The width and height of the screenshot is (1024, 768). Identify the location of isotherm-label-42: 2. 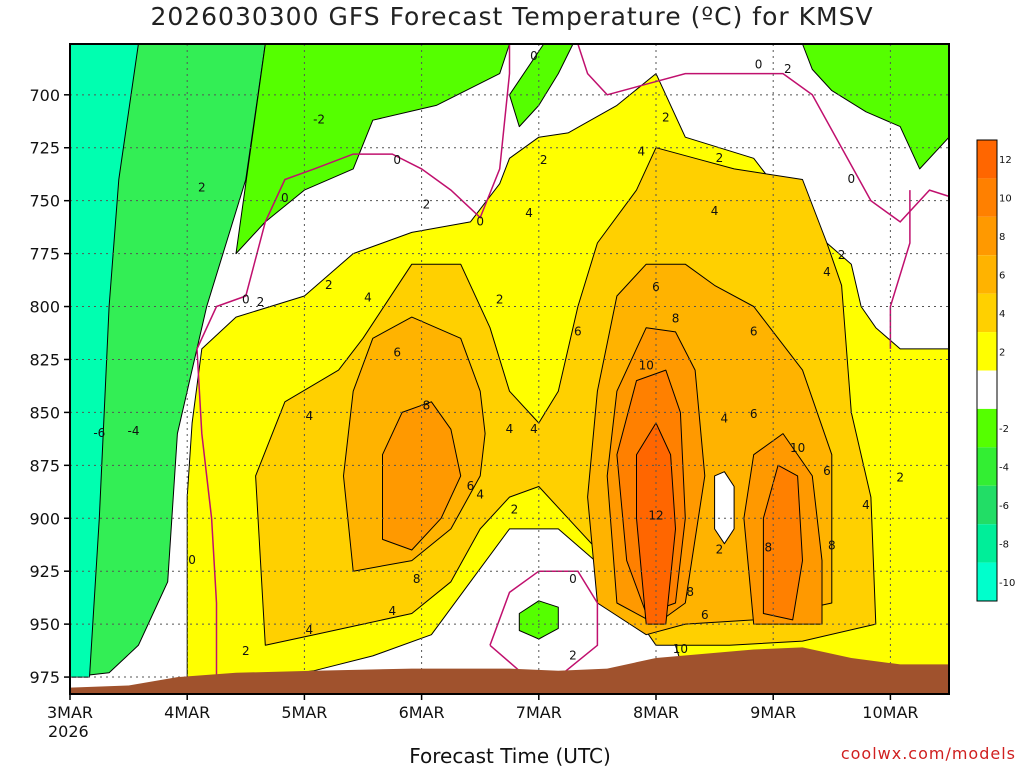
(515, 509).